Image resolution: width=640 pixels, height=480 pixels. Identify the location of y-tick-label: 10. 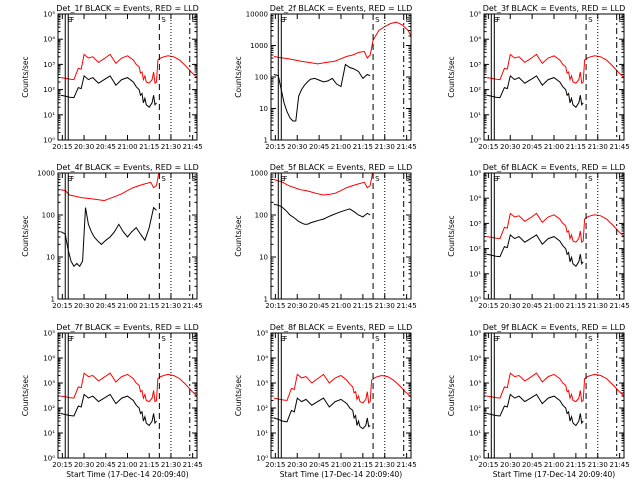
(263, 258).